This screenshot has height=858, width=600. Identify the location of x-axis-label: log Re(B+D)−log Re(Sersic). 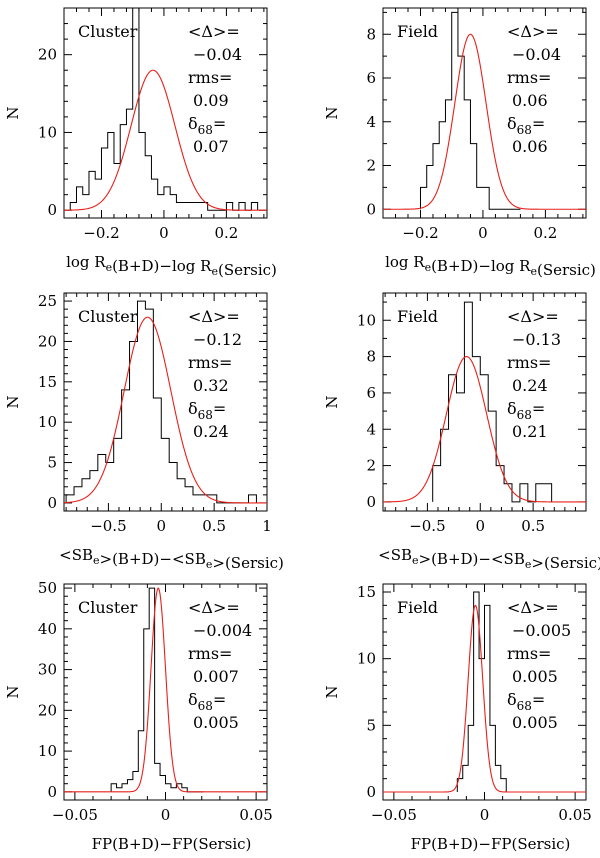
(171, 266).